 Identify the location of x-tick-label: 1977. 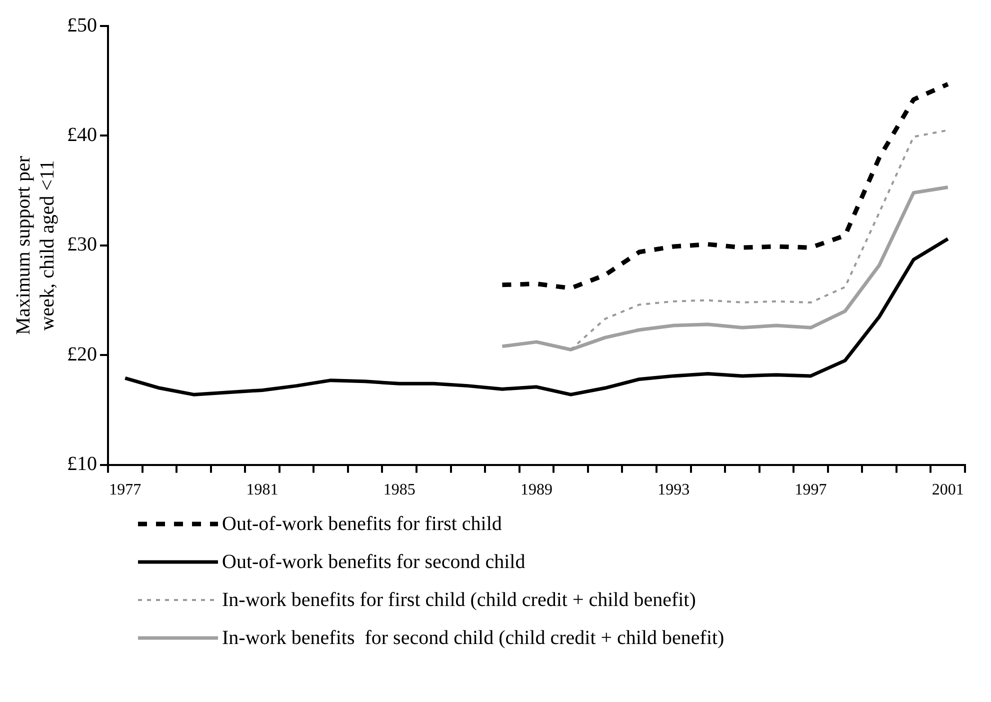
(125, 490).